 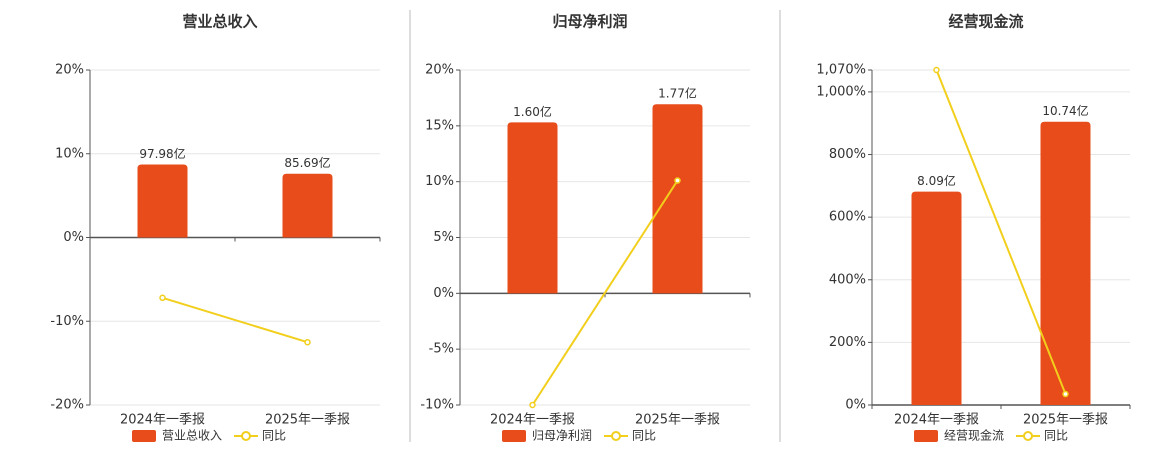 What do you see at coordinates (841, 70) in the screenshot?
I see `y-tick-label: 1,070%` at bounding box center [841, 70].